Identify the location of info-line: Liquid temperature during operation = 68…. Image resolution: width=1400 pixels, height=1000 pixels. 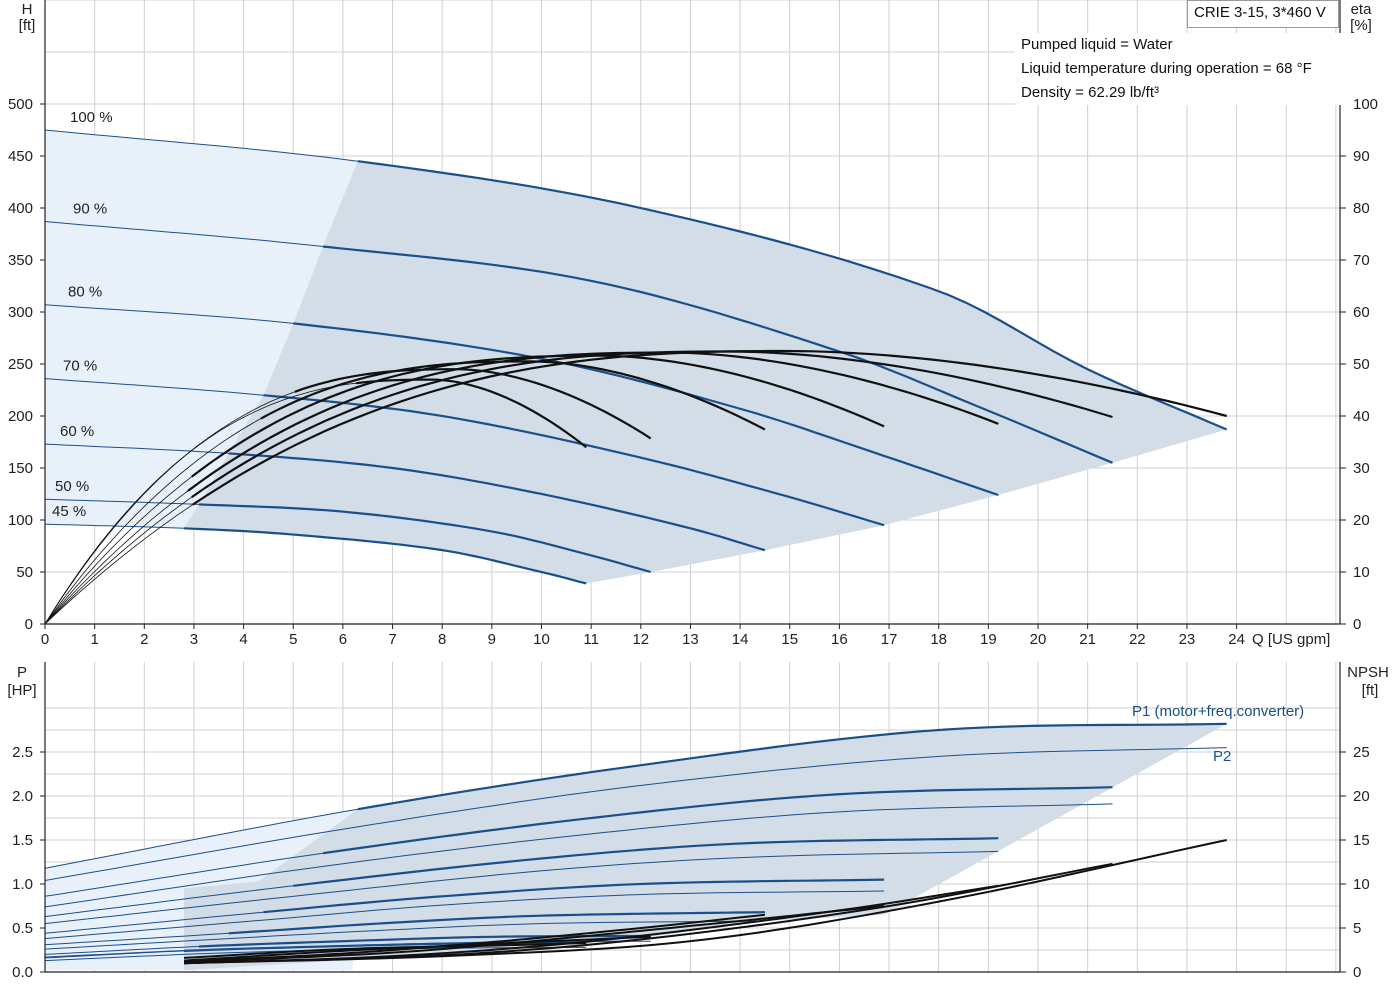
(1166, 68).